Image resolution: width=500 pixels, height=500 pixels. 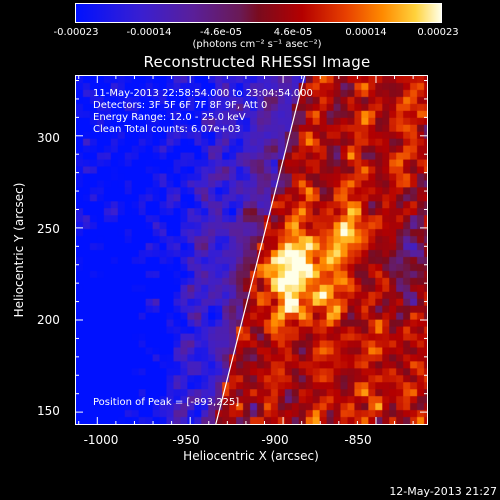 What do you see at coordinates (167, 129) in the screenshot?
I see `info-clean: Clean Total counts: 6.07e+03` at bounding box center [167, 129].